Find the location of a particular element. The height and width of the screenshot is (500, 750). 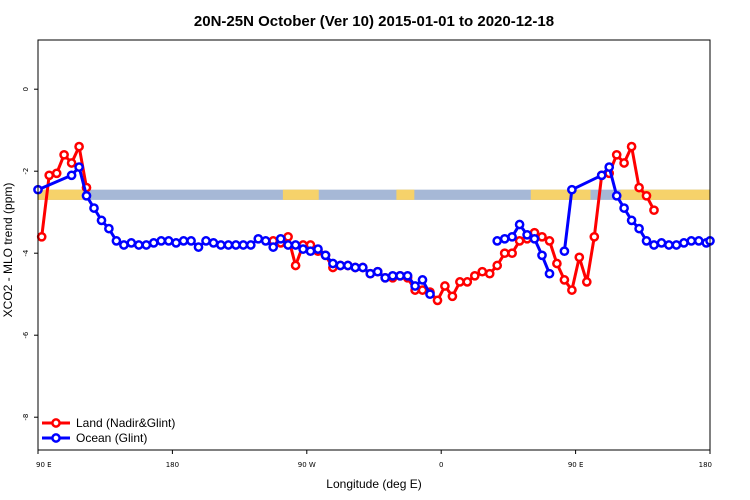

y-tick-label: 0 is located at coordinates (26, 89).